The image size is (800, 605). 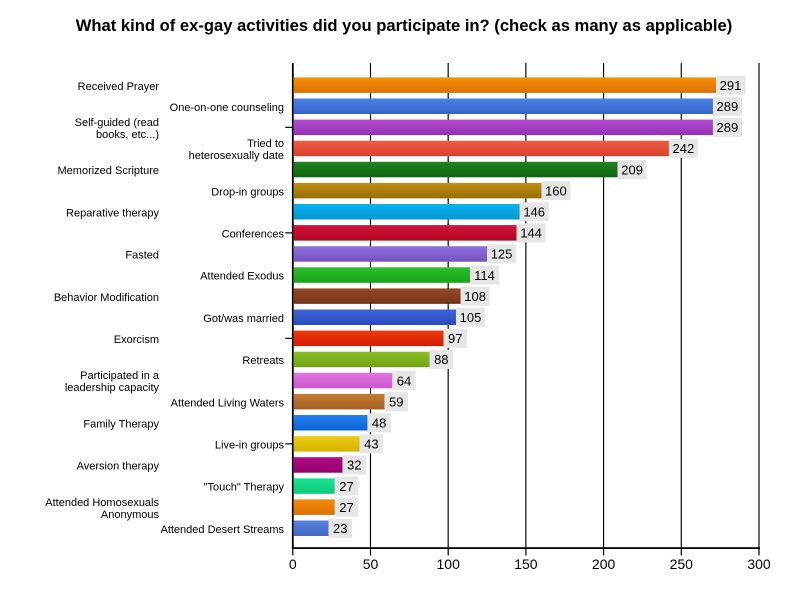 What do you see at coordinates (120, 376) in the screenshot?
I see `svg-text: Participated in a` at bounding box center [120, 376].